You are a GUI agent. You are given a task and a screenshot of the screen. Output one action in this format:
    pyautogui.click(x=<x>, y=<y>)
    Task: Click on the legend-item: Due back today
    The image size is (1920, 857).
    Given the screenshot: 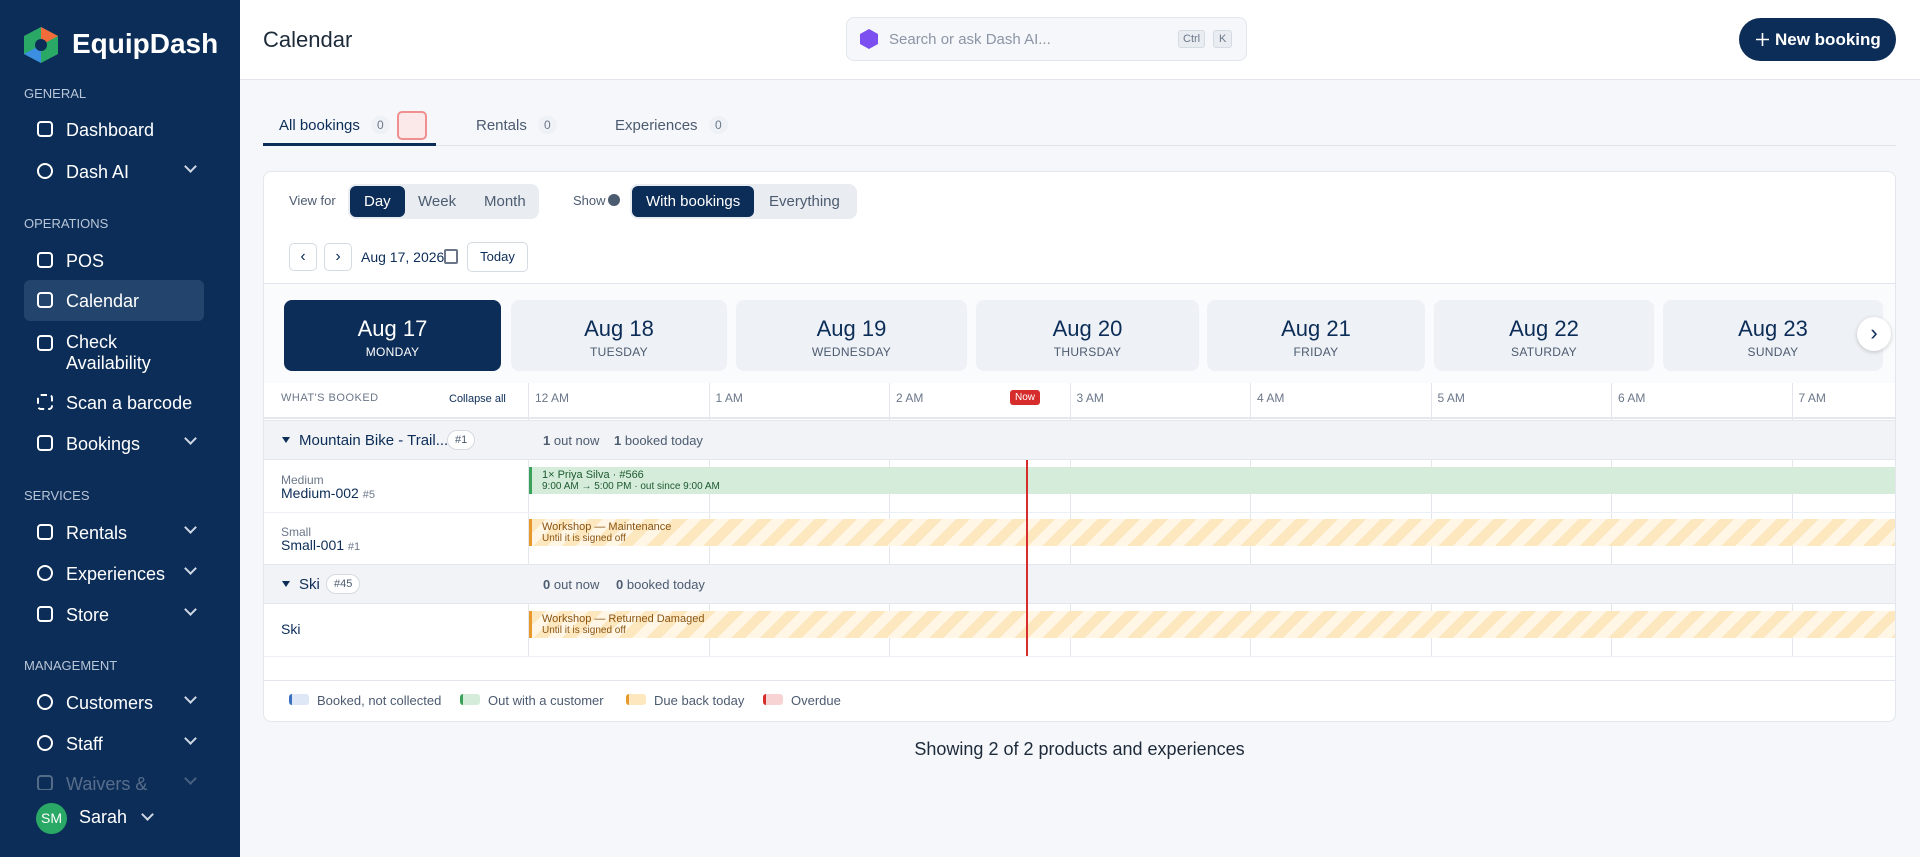 What is the action you would take?
    pyautogui.click(x=685, y=700)
    